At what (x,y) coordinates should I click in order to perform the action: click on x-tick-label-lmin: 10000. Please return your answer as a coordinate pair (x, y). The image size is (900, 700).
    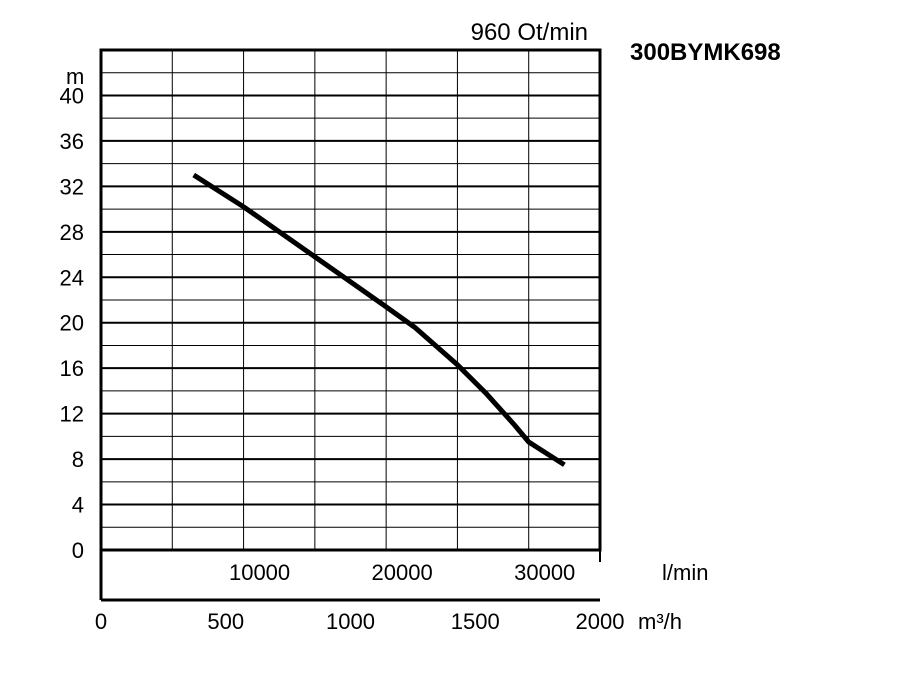
    Looking at the image, I should click on (259, 572).